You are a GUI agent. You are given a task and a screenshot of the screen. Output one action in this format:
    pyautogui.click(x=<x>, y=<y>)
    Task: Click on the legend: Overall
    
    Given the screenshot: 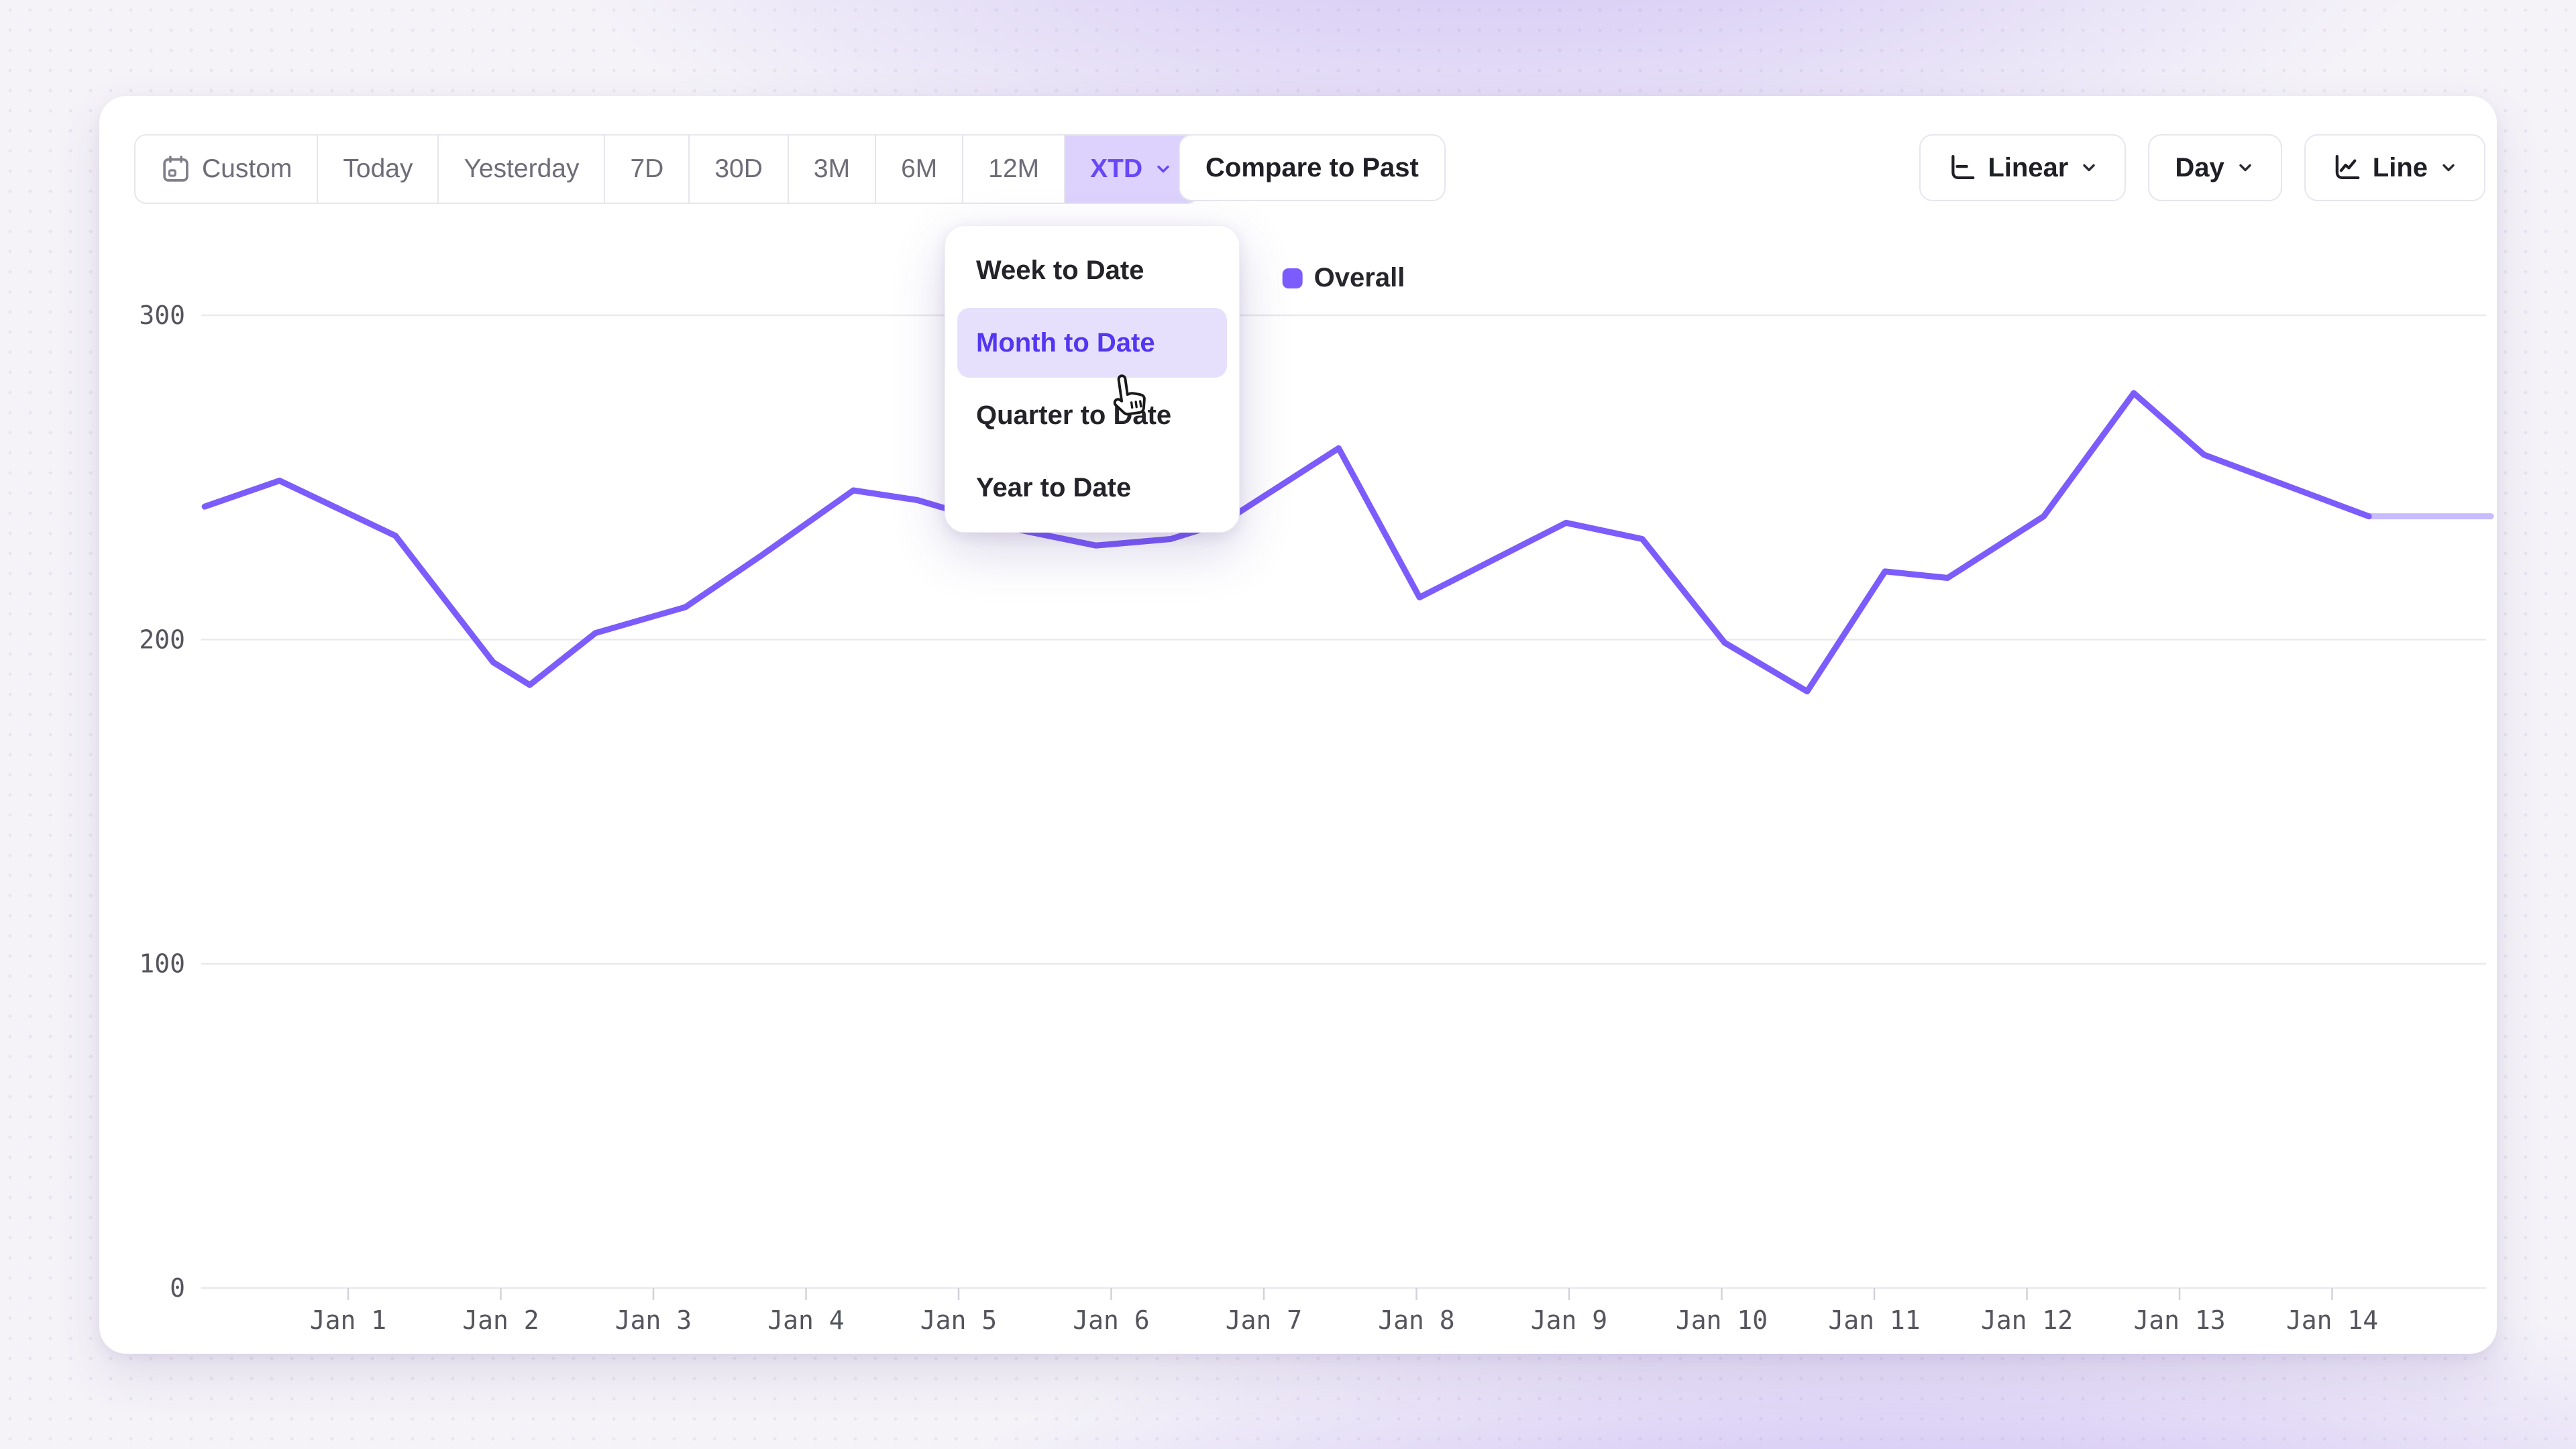 What is the action you would take?
    pyautogui.click(x=1343, y=278)
    